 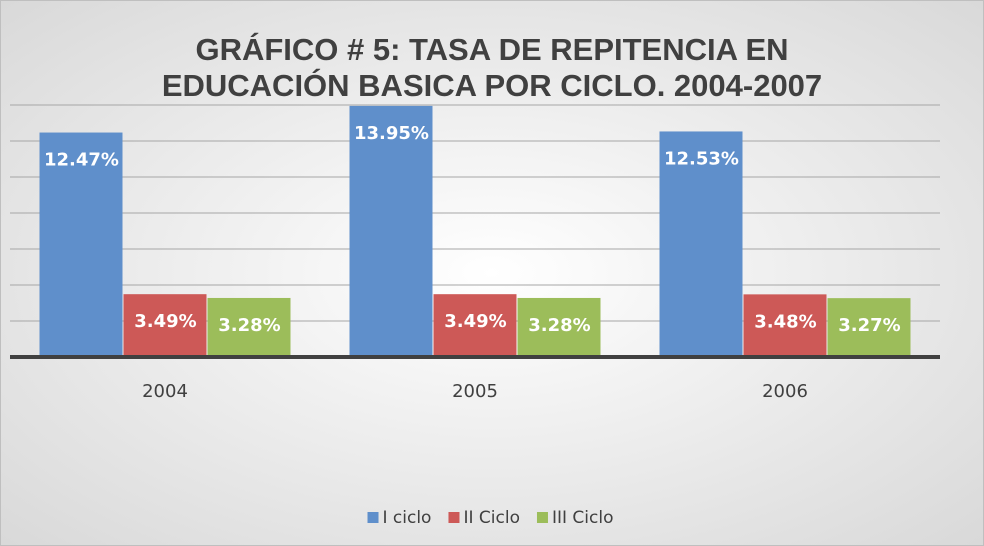 I want to click on legend-label: II Ciclo, so click(x=491, y=518).